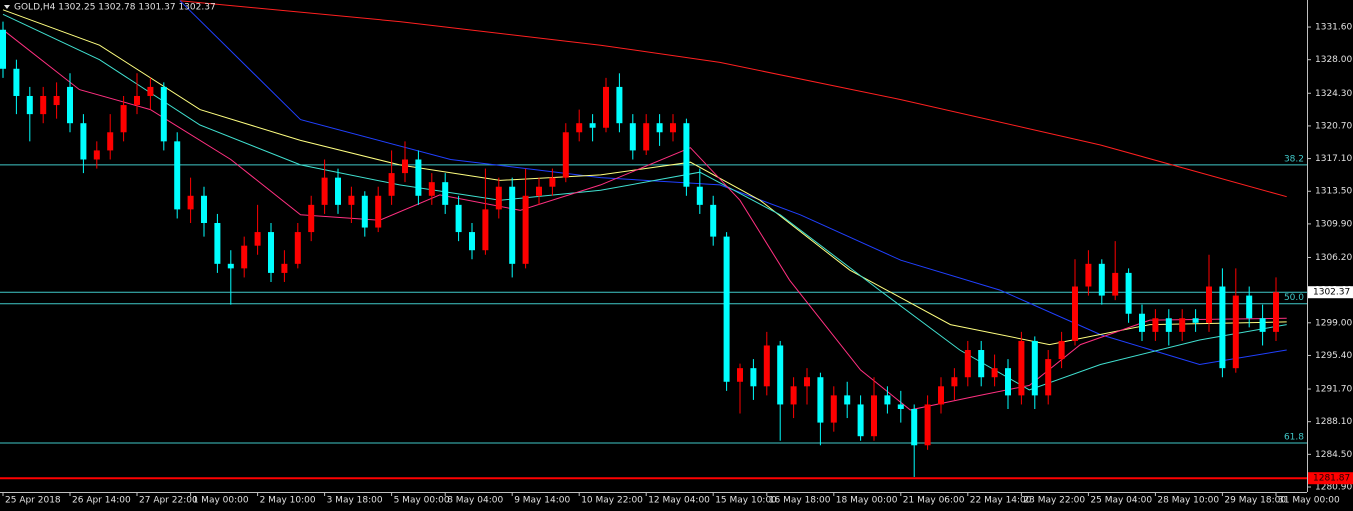 This screenshot has width=1353, height=511. I want to click on x-tick-label: 29 May 18:00, so click(1255, 501).